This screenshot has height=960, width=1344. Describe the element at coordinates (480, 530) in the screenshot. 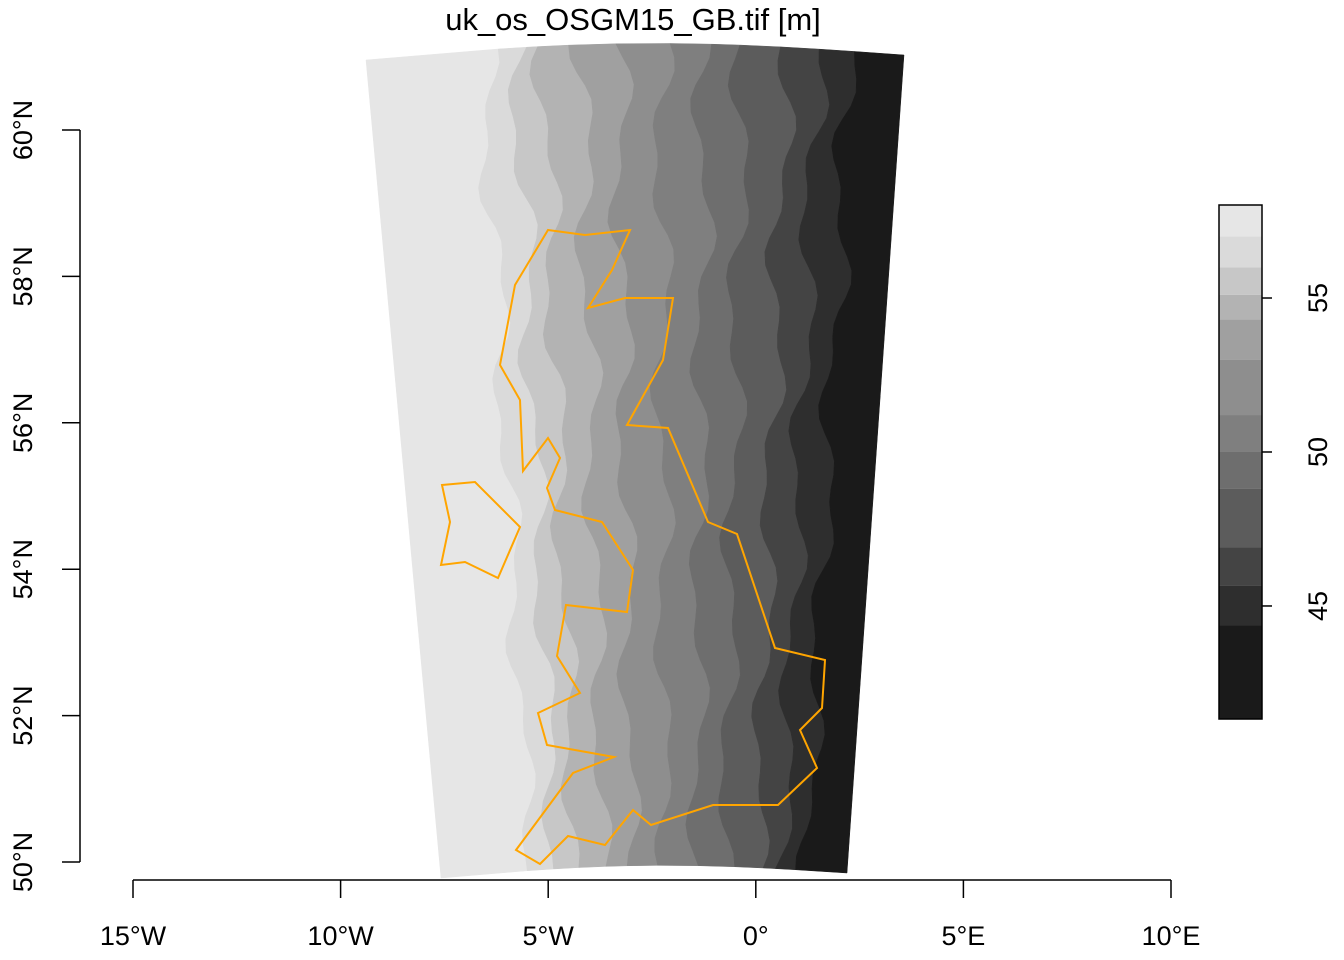

I see `ireland-outline` at that location.